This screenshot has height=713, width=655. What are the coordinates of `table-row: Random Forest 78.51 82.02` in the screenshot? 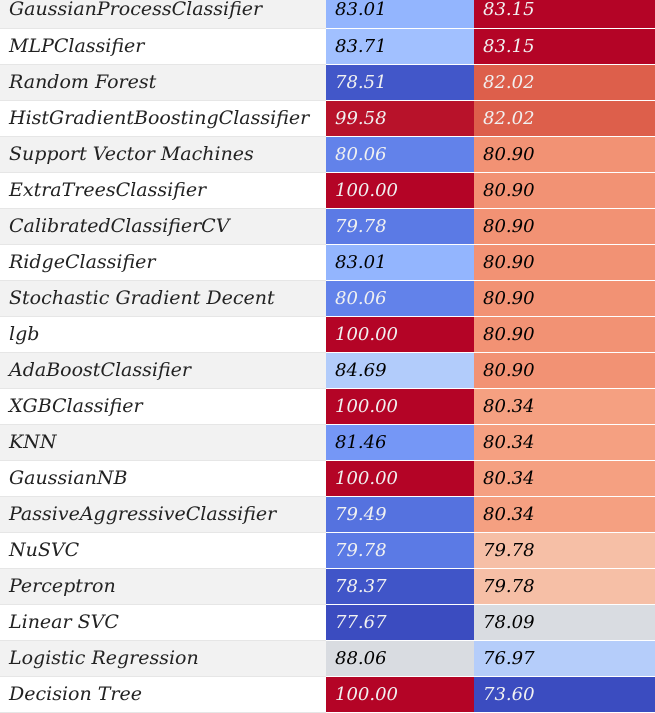 It's located at (327, 82).